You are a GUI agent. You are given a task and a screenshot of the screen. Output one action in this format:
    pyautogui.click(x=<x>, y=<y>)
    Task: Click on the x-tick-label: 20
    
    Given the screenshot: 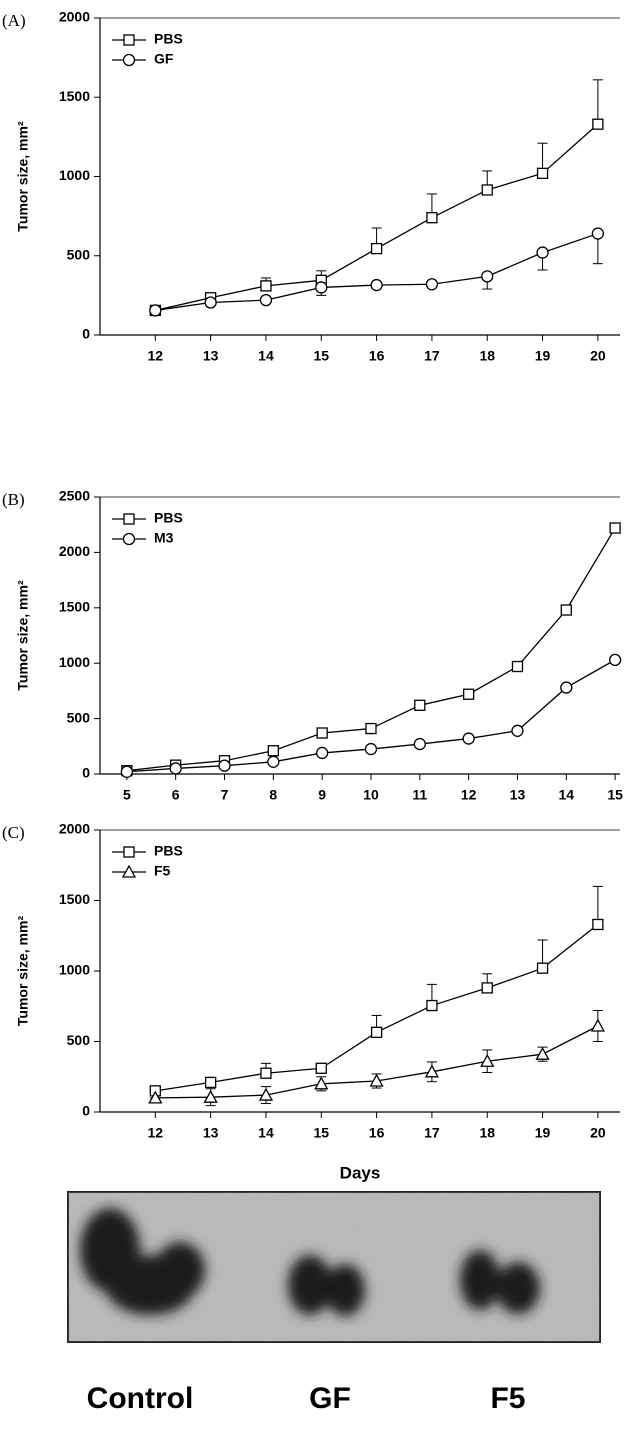 What is the action you would take?
    pyautogui.click(x=598, y=356)
    